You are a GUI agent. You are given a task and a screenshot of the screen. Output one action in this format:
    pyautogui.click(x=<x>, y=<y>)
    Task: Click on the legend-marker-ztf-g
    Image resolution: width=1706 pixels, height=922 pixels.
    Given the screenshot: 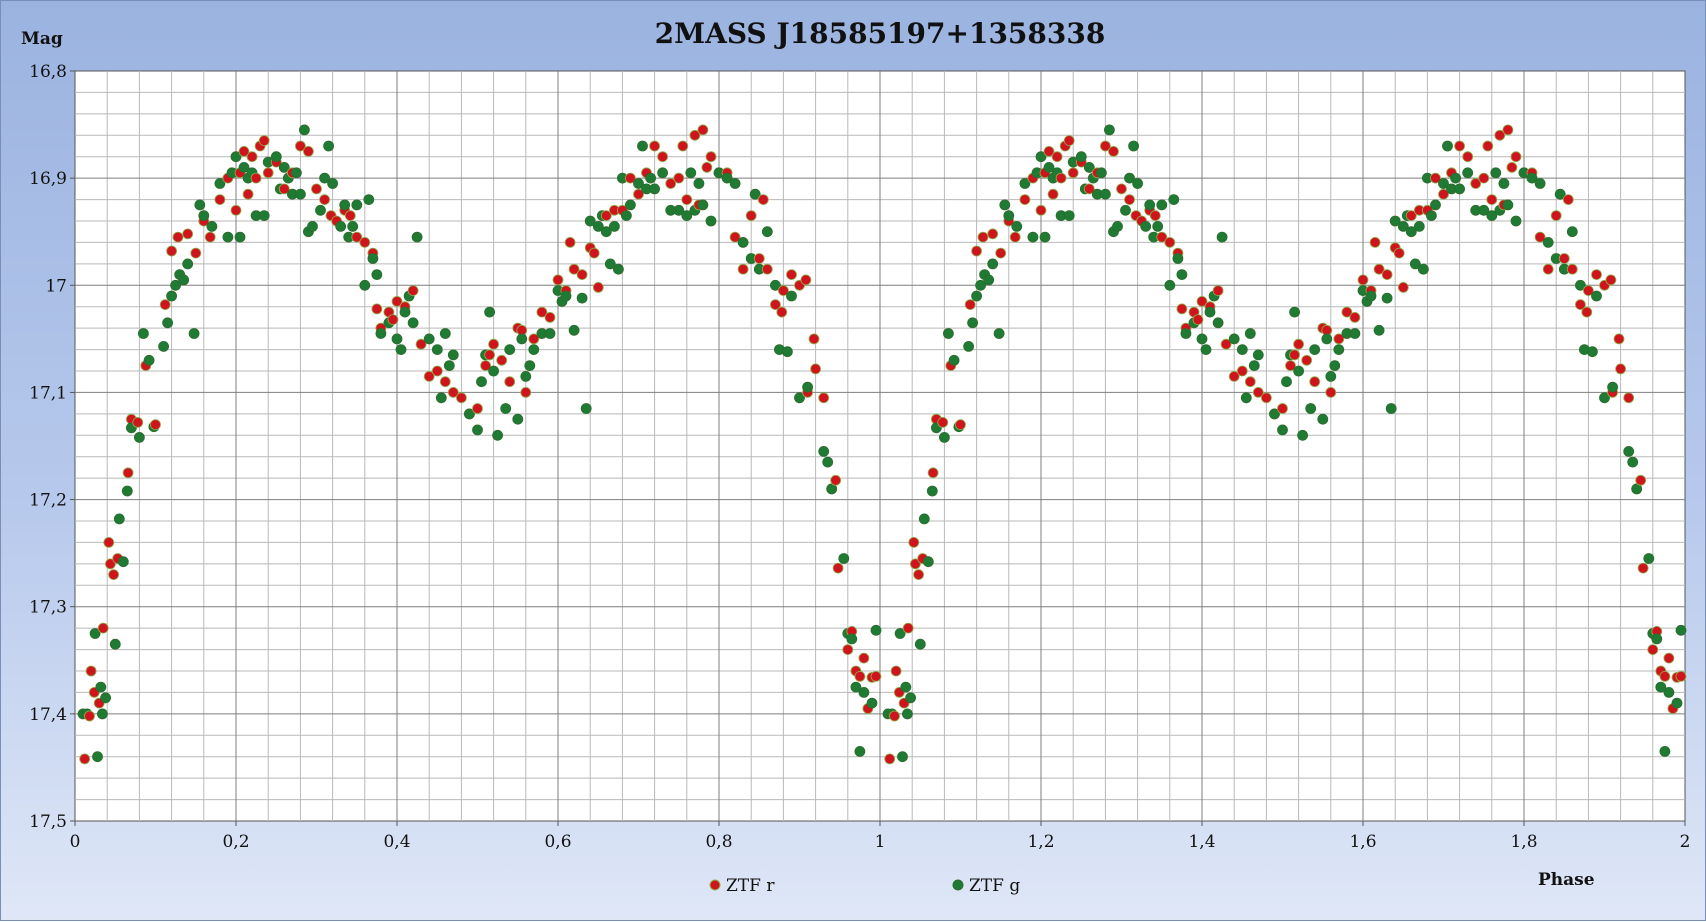 What is the action you would take?
    pyautogui.click(x=958, y=885)
    